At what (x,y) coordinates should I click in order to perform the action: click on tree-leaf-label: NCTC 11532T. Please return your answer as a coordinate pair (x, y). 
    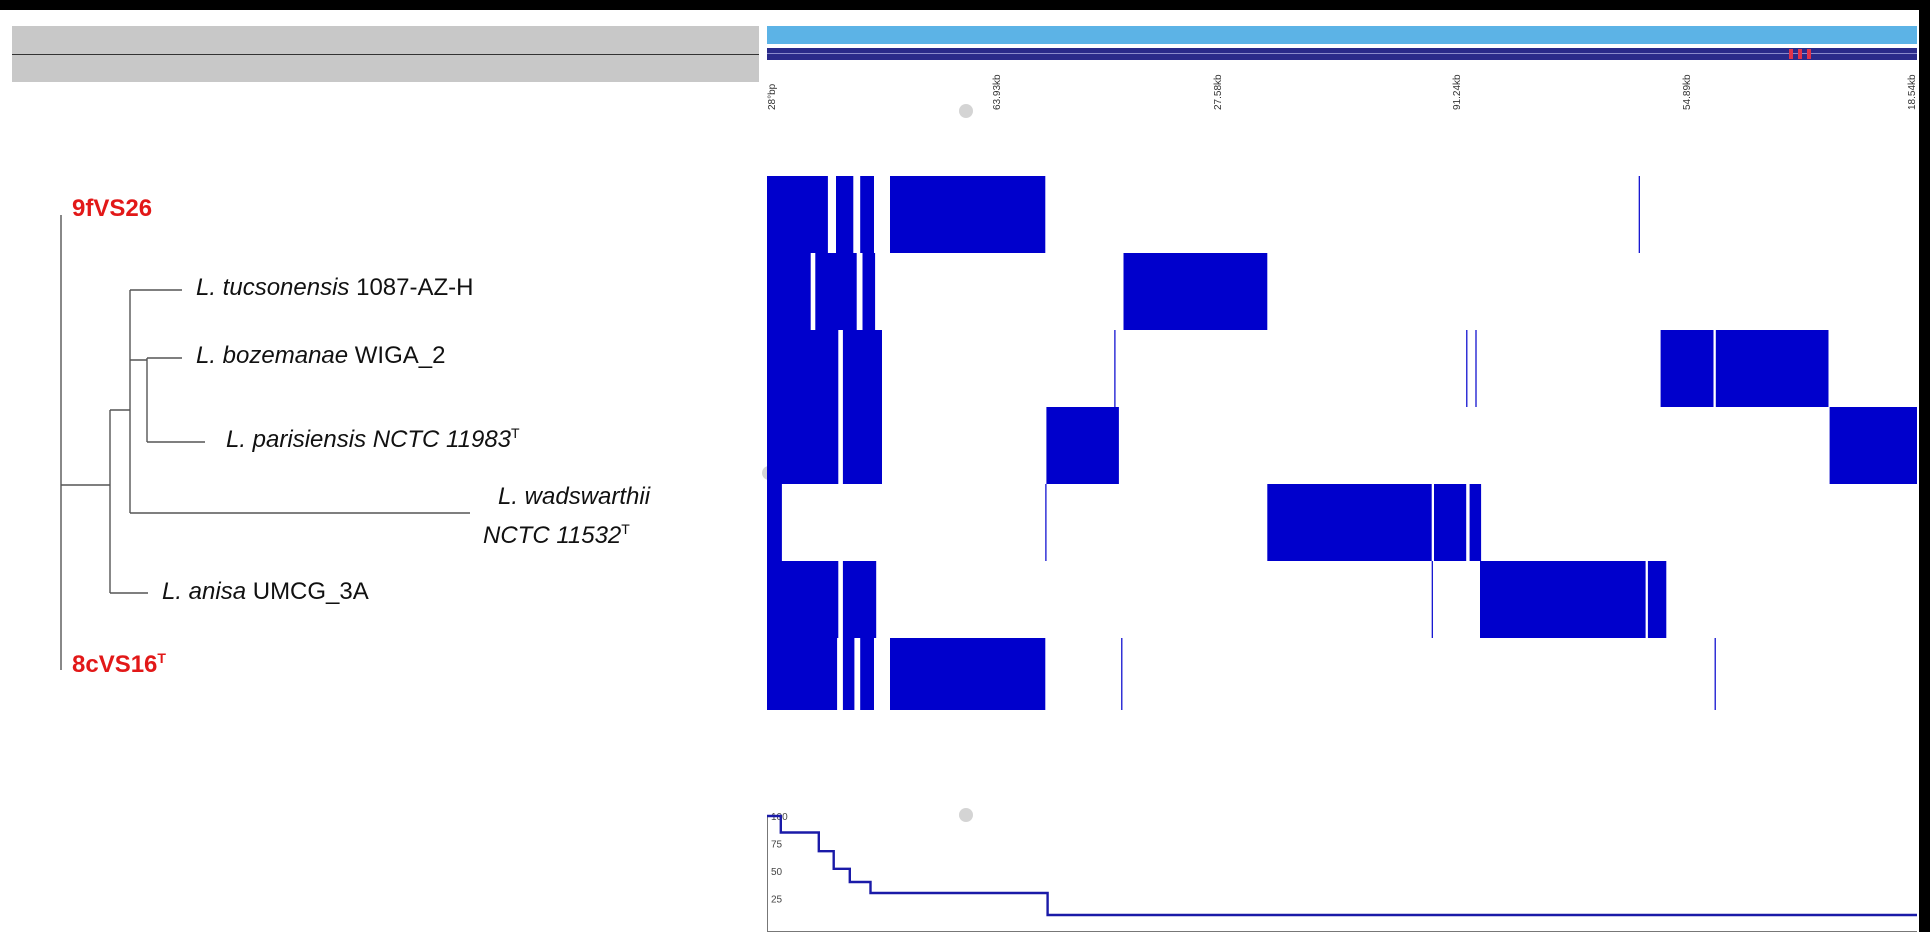
    Looking at the image, I should click on (556, 535).